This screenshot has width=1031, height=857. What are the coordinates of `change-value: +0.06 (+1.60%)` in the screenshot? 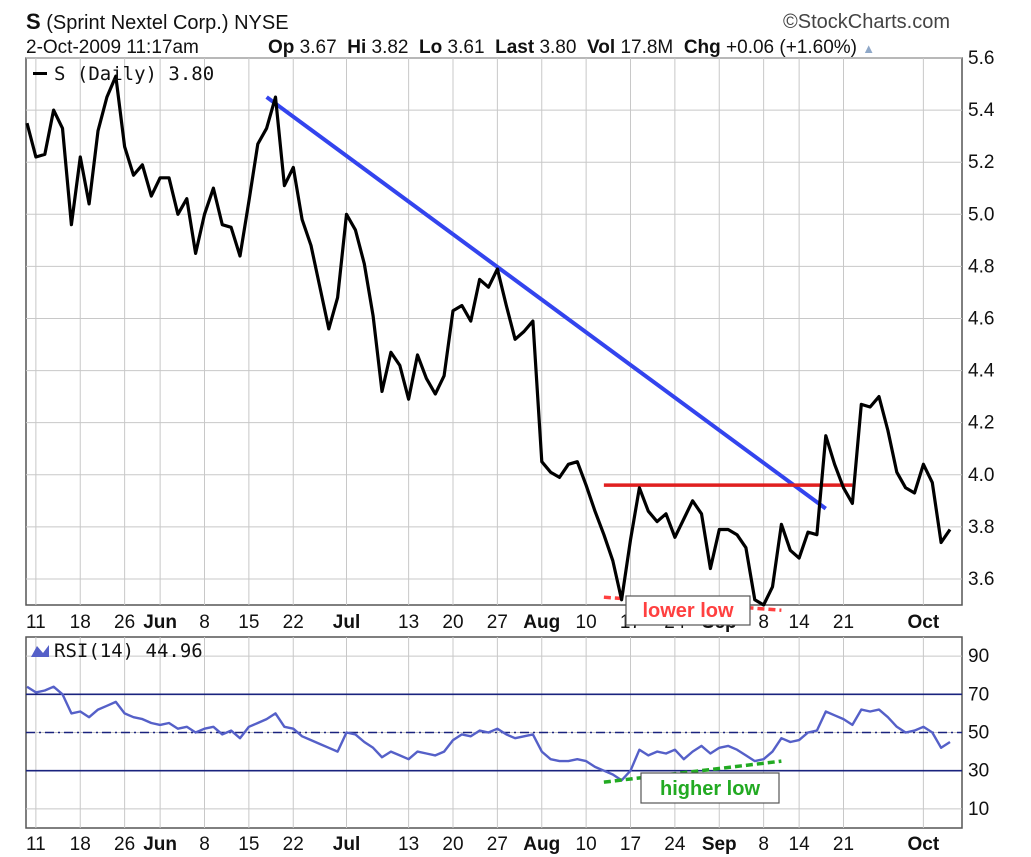 It's located at (792, 47).